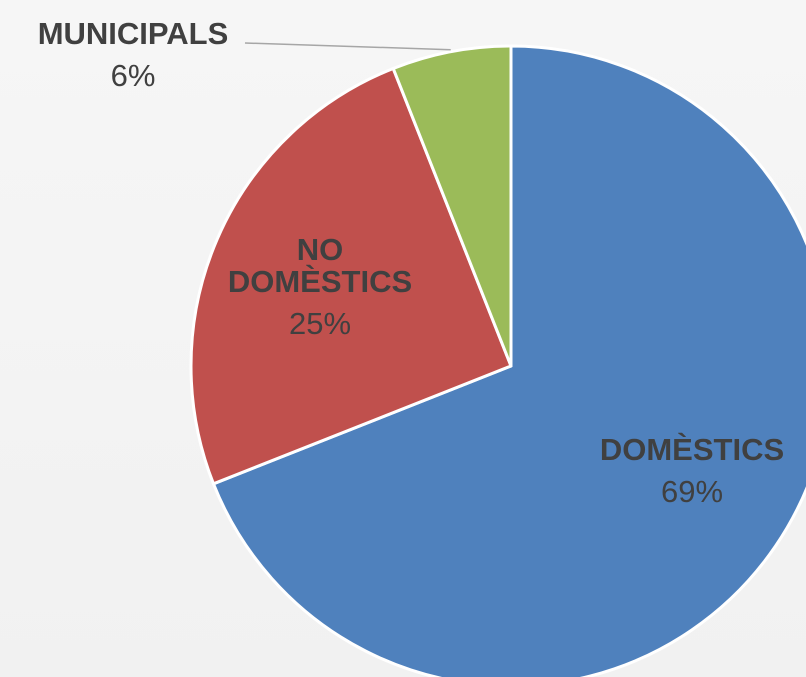  I want to click on leader-lines, so click(347, 46).